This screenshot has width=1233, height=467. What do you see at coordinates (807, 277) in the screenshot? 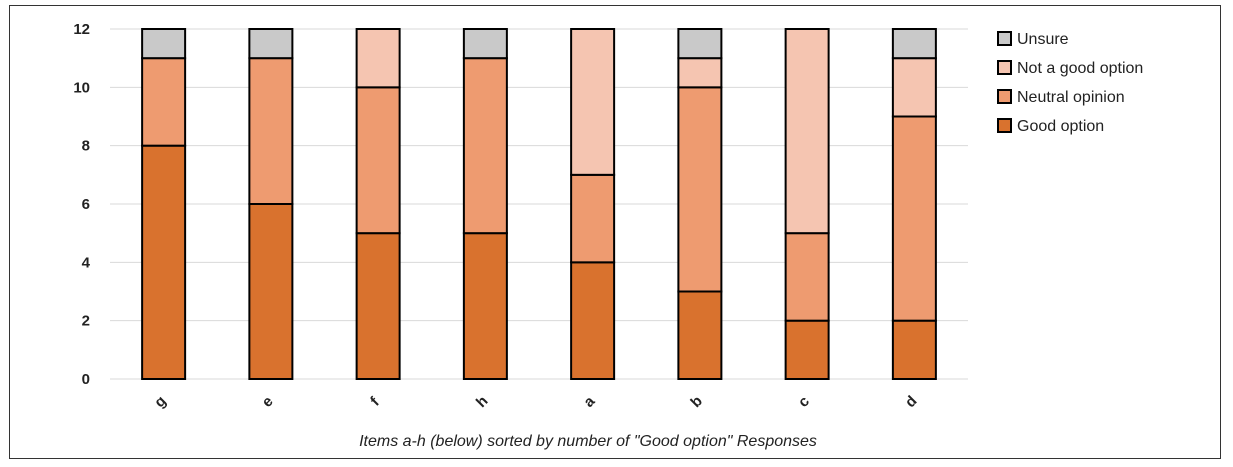
I see `bar-segment-c-neutral-opinion` at bounding box center [807, 277].